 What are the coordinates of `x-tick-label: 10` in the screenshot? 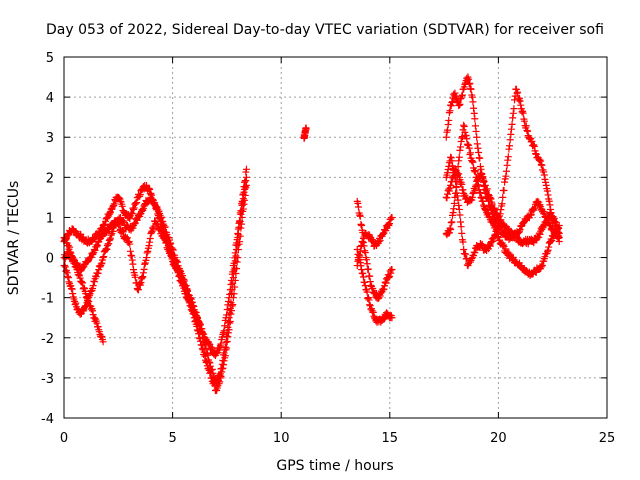 It's located at (281, 438).